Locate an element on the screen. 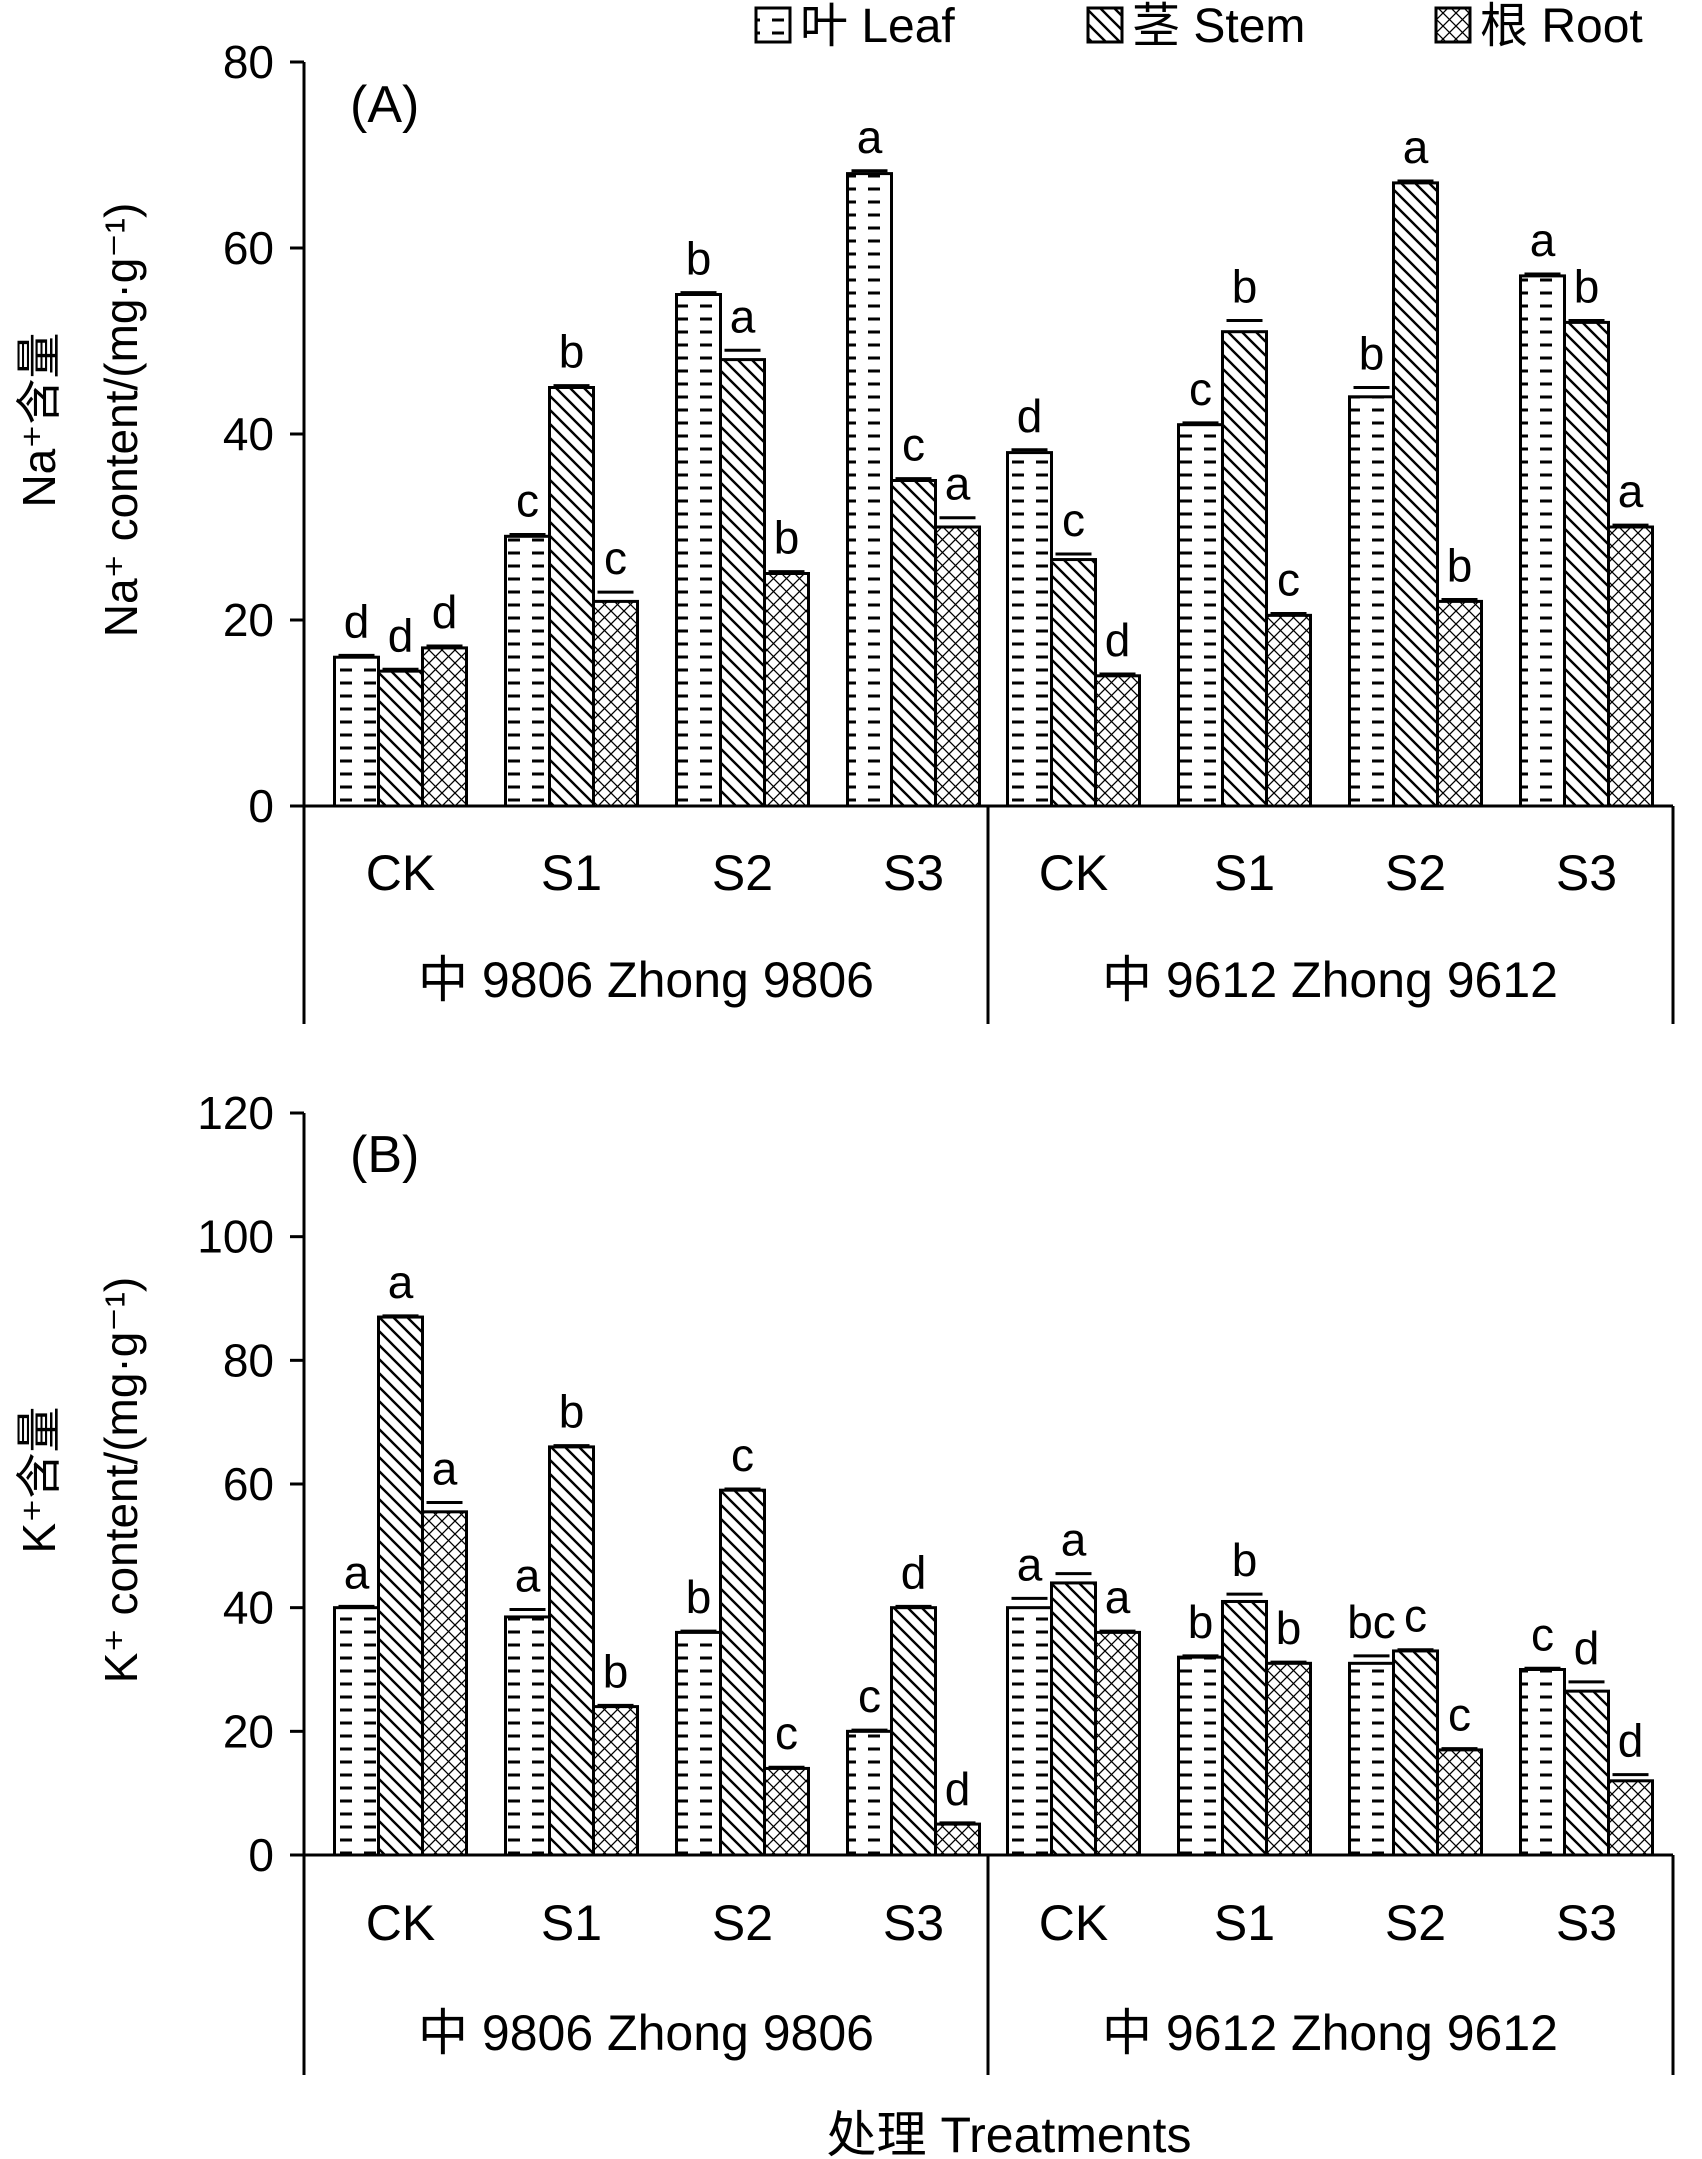 The width and height of the screenshot is (1702, 2159). panel-b-letter-leaf: bc is located at coordinates (1371, 1622).